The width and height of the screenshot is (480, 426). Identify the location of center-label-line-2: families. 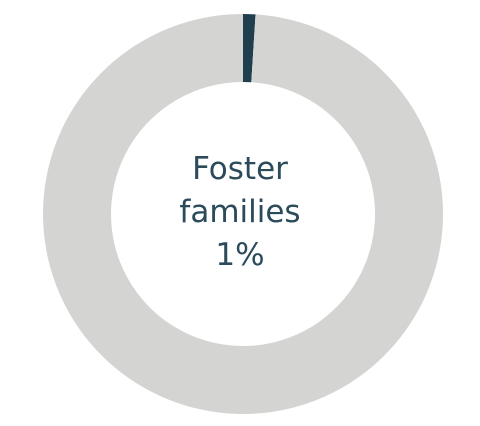
(240, 212).